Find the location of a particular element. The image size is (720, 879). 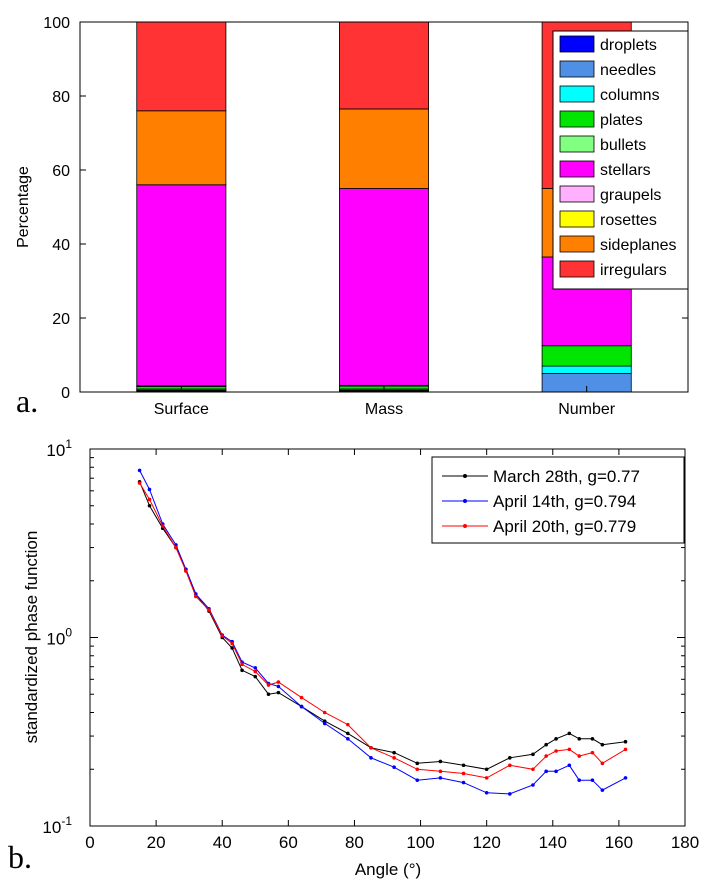

legend-swatch-columns is located at coordinates (577, 94).